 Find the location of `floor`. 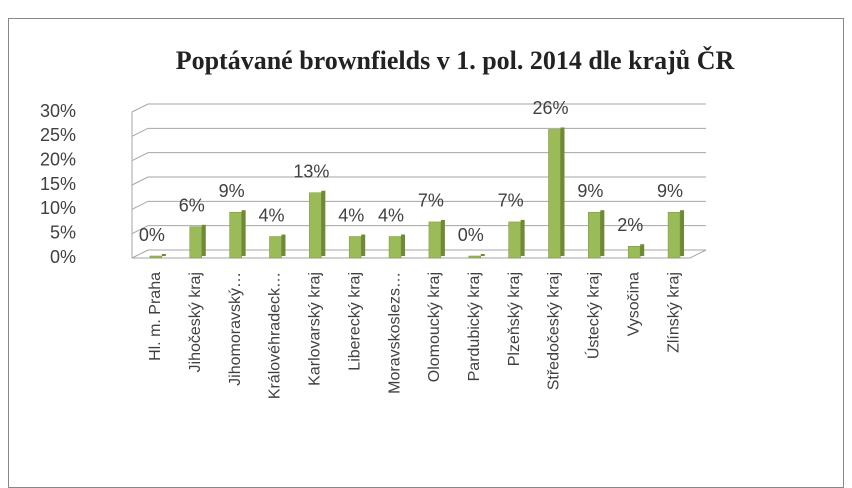

floor is located at coordinates (419, 254).